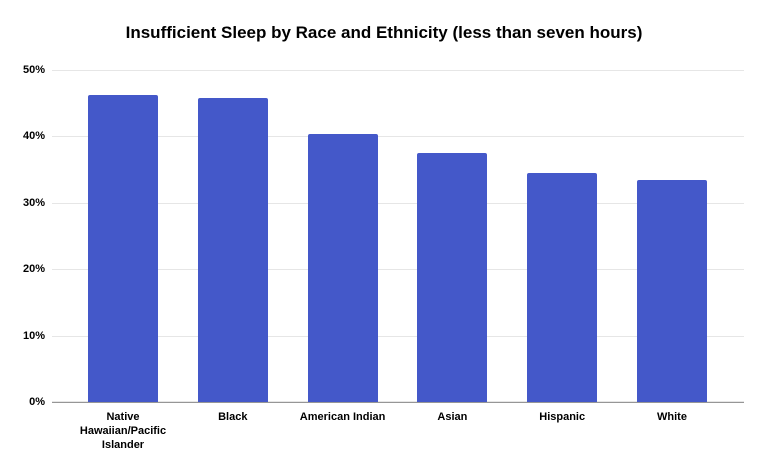 This screenshot has width=768, height=474. Describe the element at coordinates (562, 417) in the screenshot. I see `x-axis-category-label: Hispanic` at that location.